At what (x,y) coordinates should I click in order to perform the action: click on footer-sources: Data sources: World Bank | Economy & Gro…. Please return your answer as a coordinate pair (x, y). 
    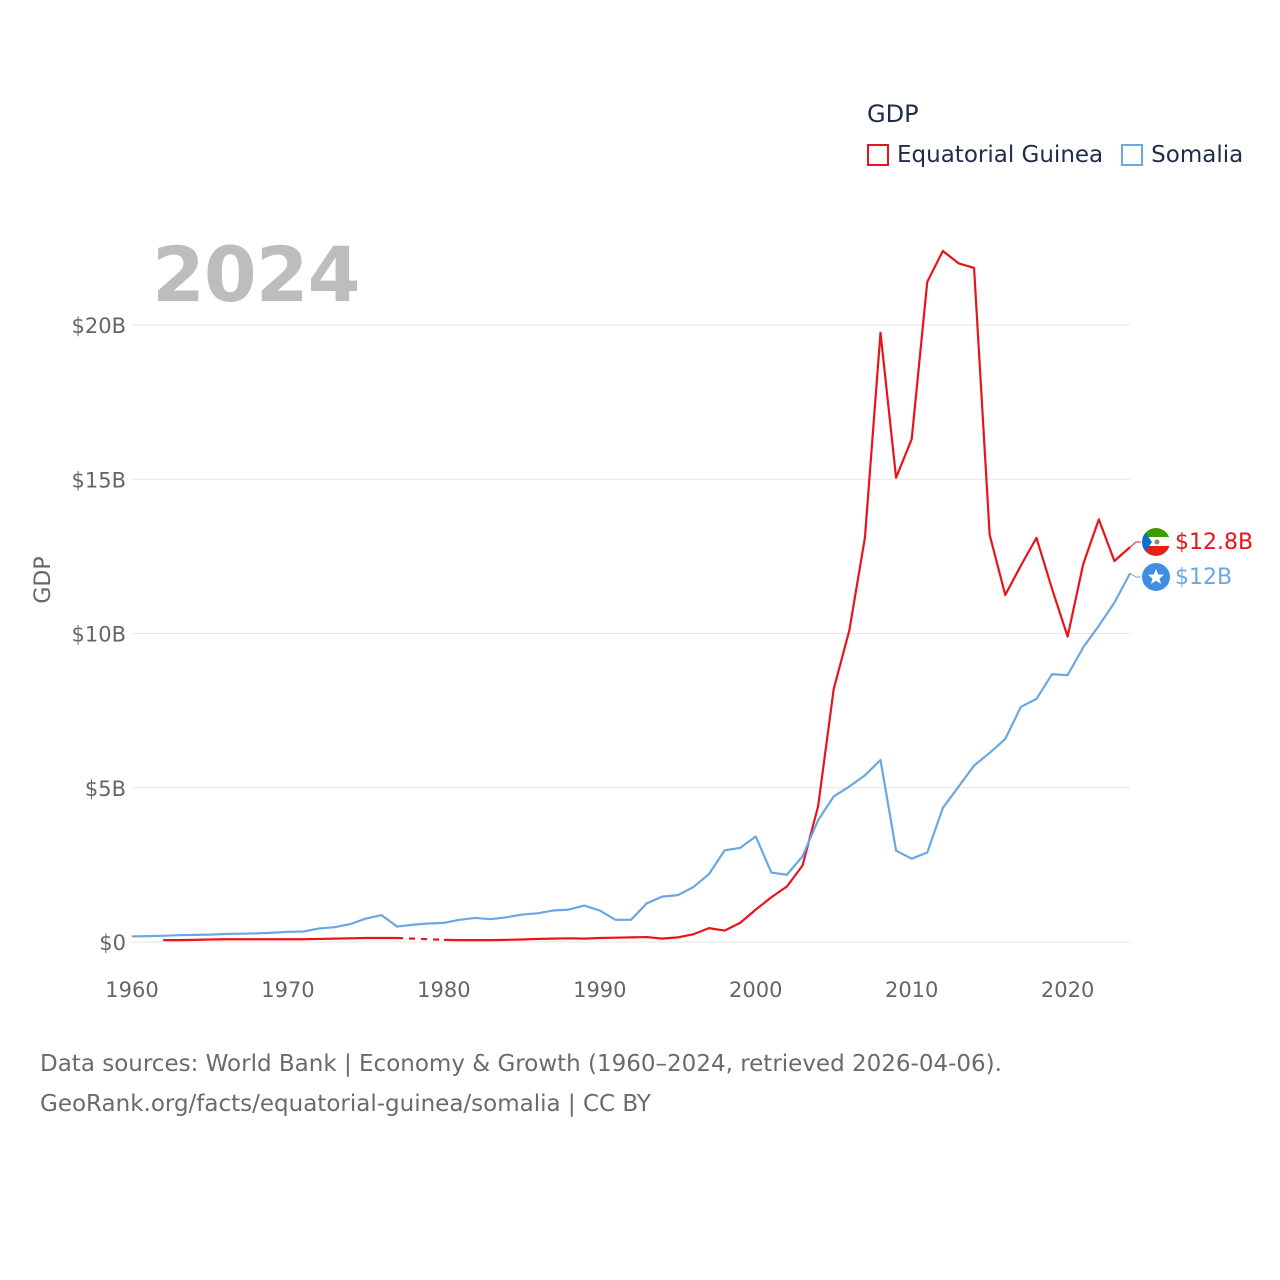
    Looking at the image, I should click on (521, 1064).